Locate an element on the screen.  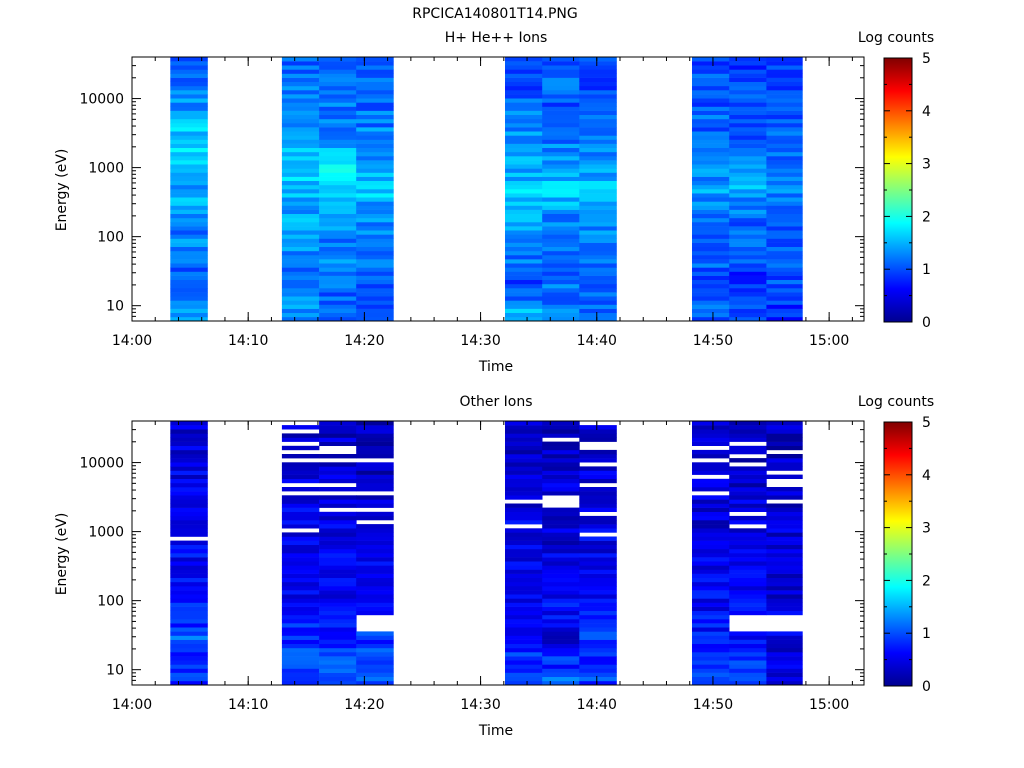
colorbar-tick-label: 0 is located at coordinates (926, 687).